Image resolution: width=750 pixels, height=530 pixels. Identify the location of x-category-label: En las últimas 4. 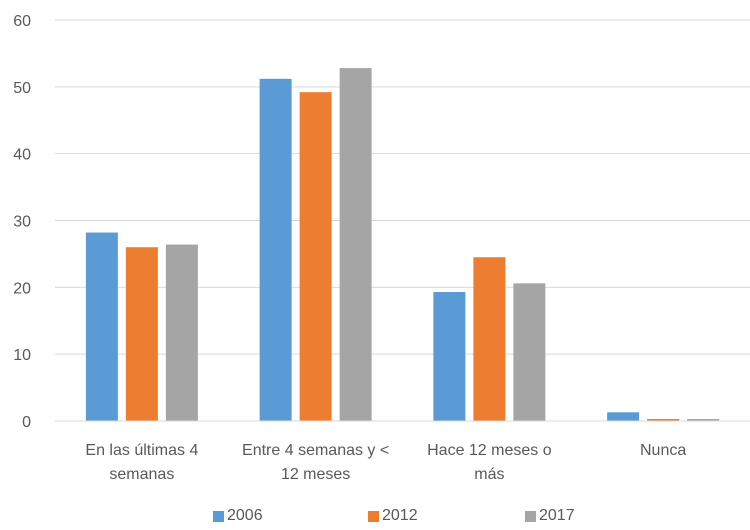
(141, 450).